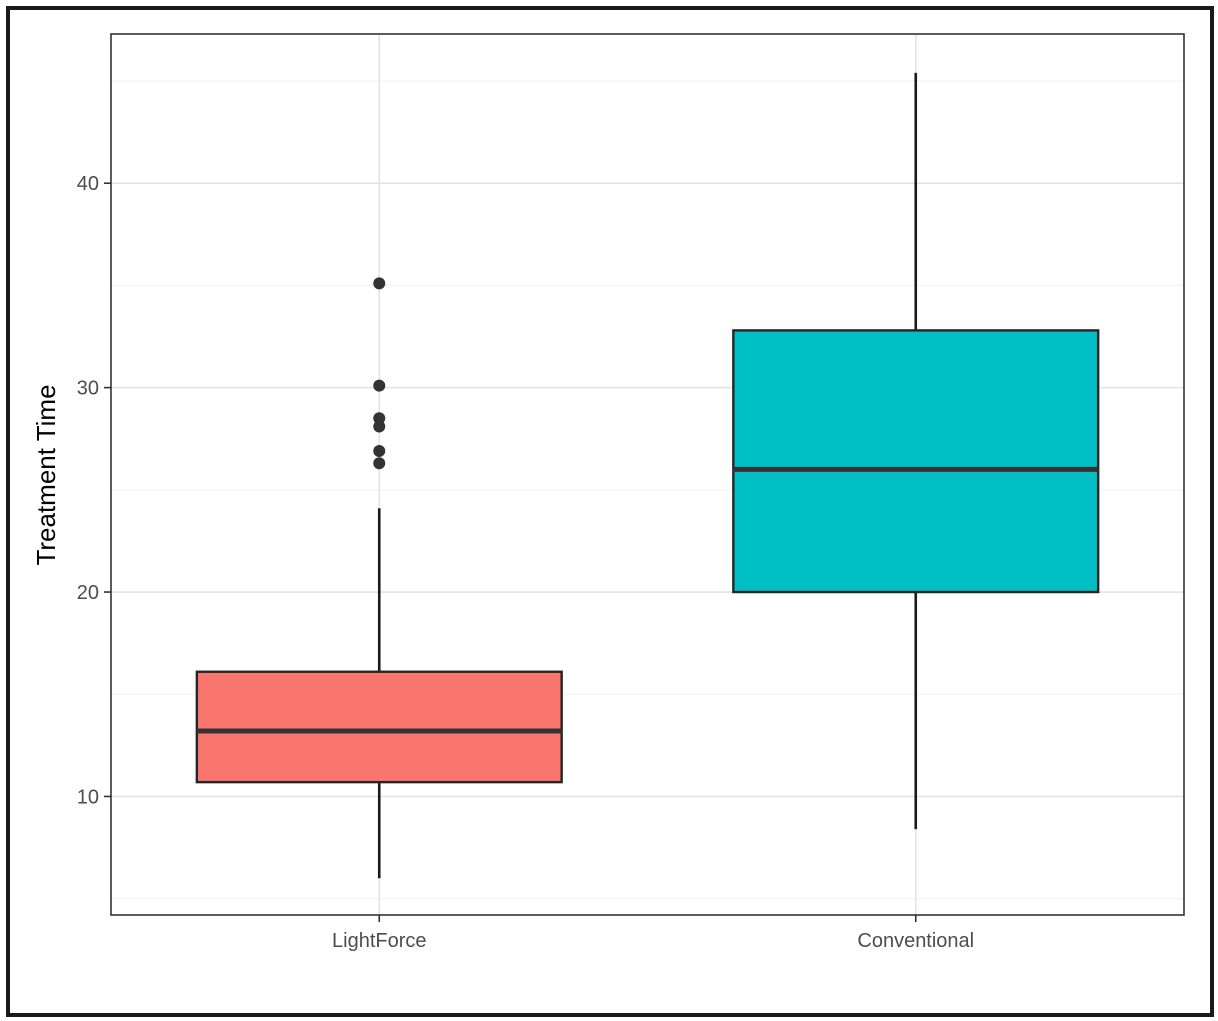  I want to click on y-axis-title: Treatment Time, so click(46, 474).